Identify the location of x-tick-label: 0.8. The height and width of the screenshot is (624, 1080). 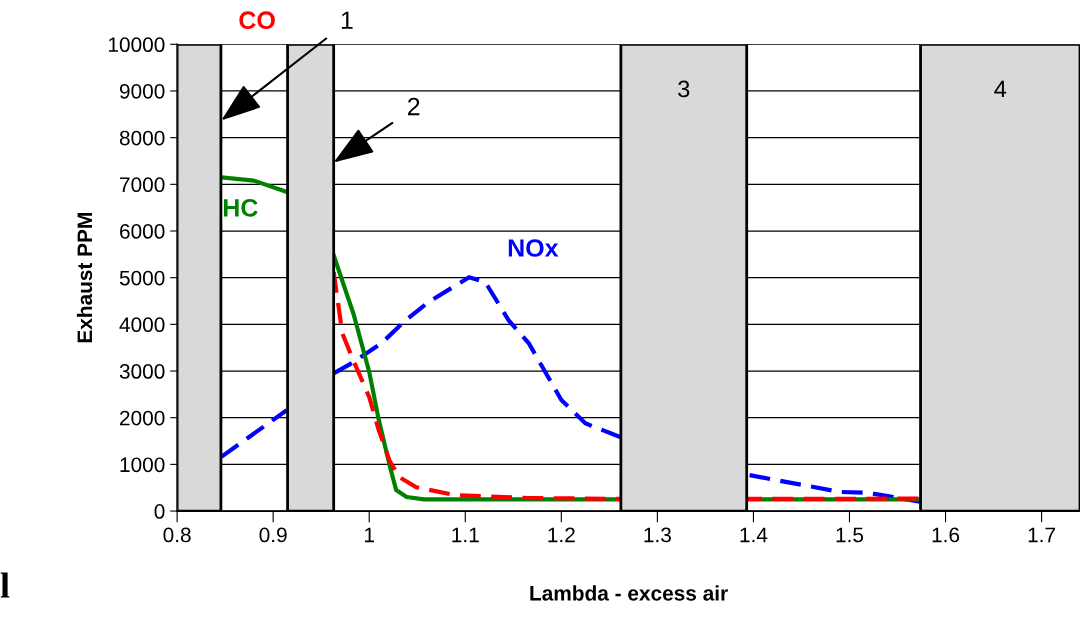
(177, 535).